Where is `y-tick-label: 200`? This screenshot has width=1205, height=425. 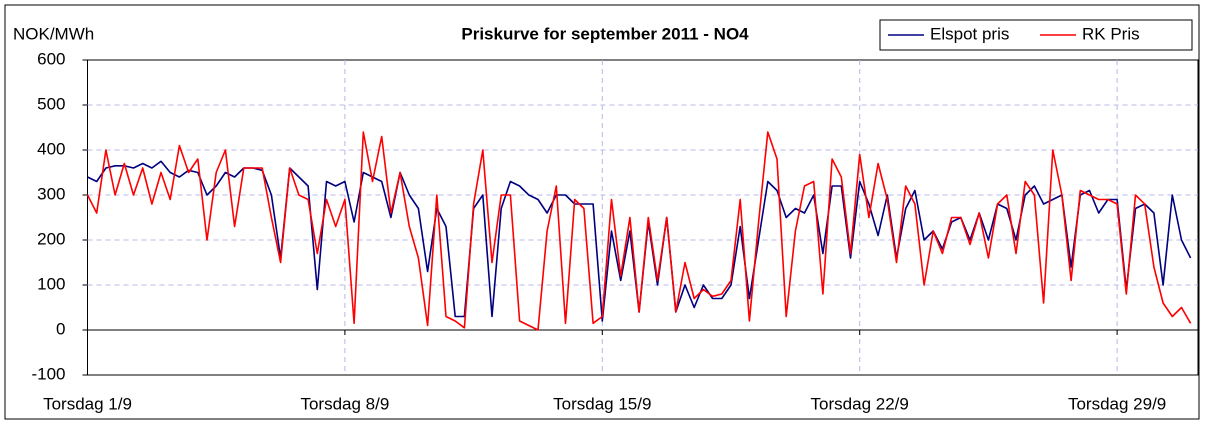 y-tick-label: 200 is located at coordinates (51, 238).